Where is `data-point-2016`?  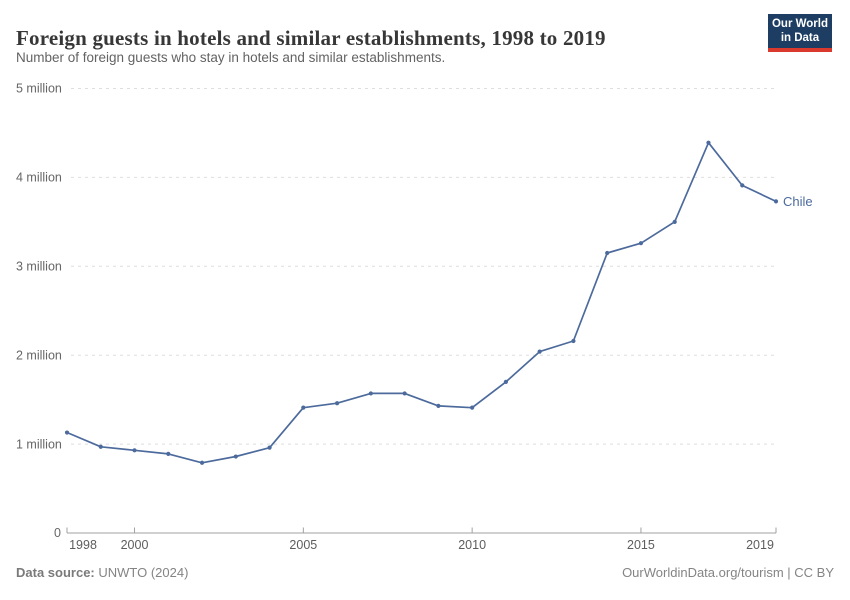 data-point-2016 is located at coordinates (674, 221).